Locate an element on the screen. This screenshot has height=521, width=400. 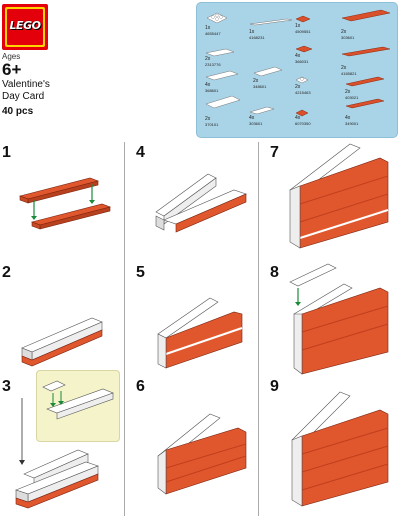
step-number-9: 9 is located at coordinates (274, 386).